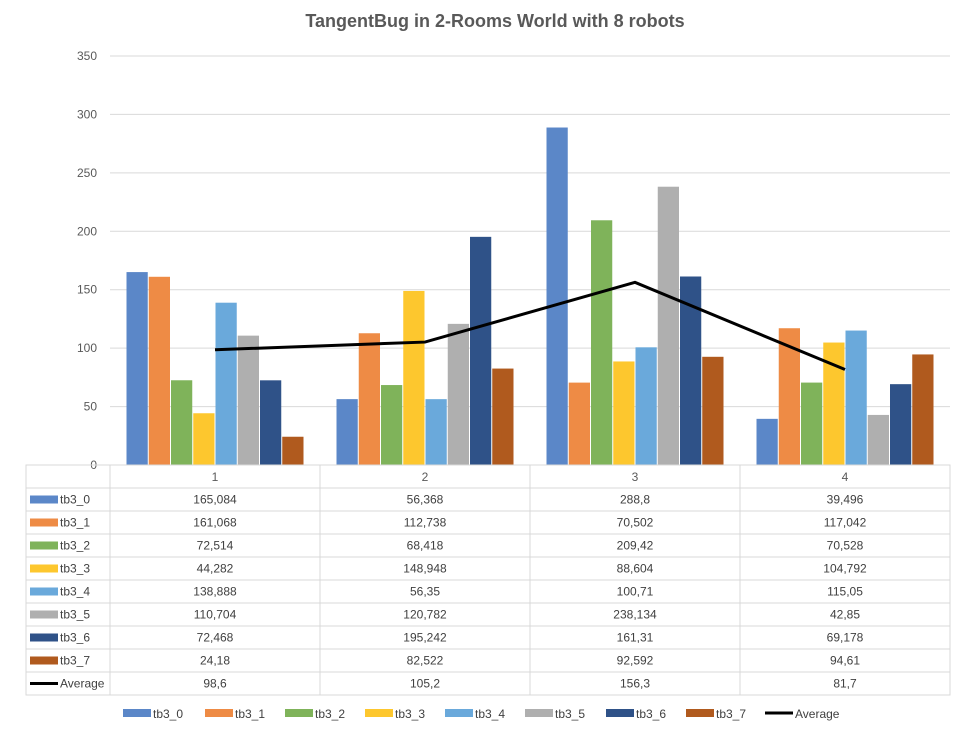  What do you see at coordinates (75, 661) in the screenshot?
I see `table-row-label-tb3_7: tb3_7` at bounding box center [75, 661].